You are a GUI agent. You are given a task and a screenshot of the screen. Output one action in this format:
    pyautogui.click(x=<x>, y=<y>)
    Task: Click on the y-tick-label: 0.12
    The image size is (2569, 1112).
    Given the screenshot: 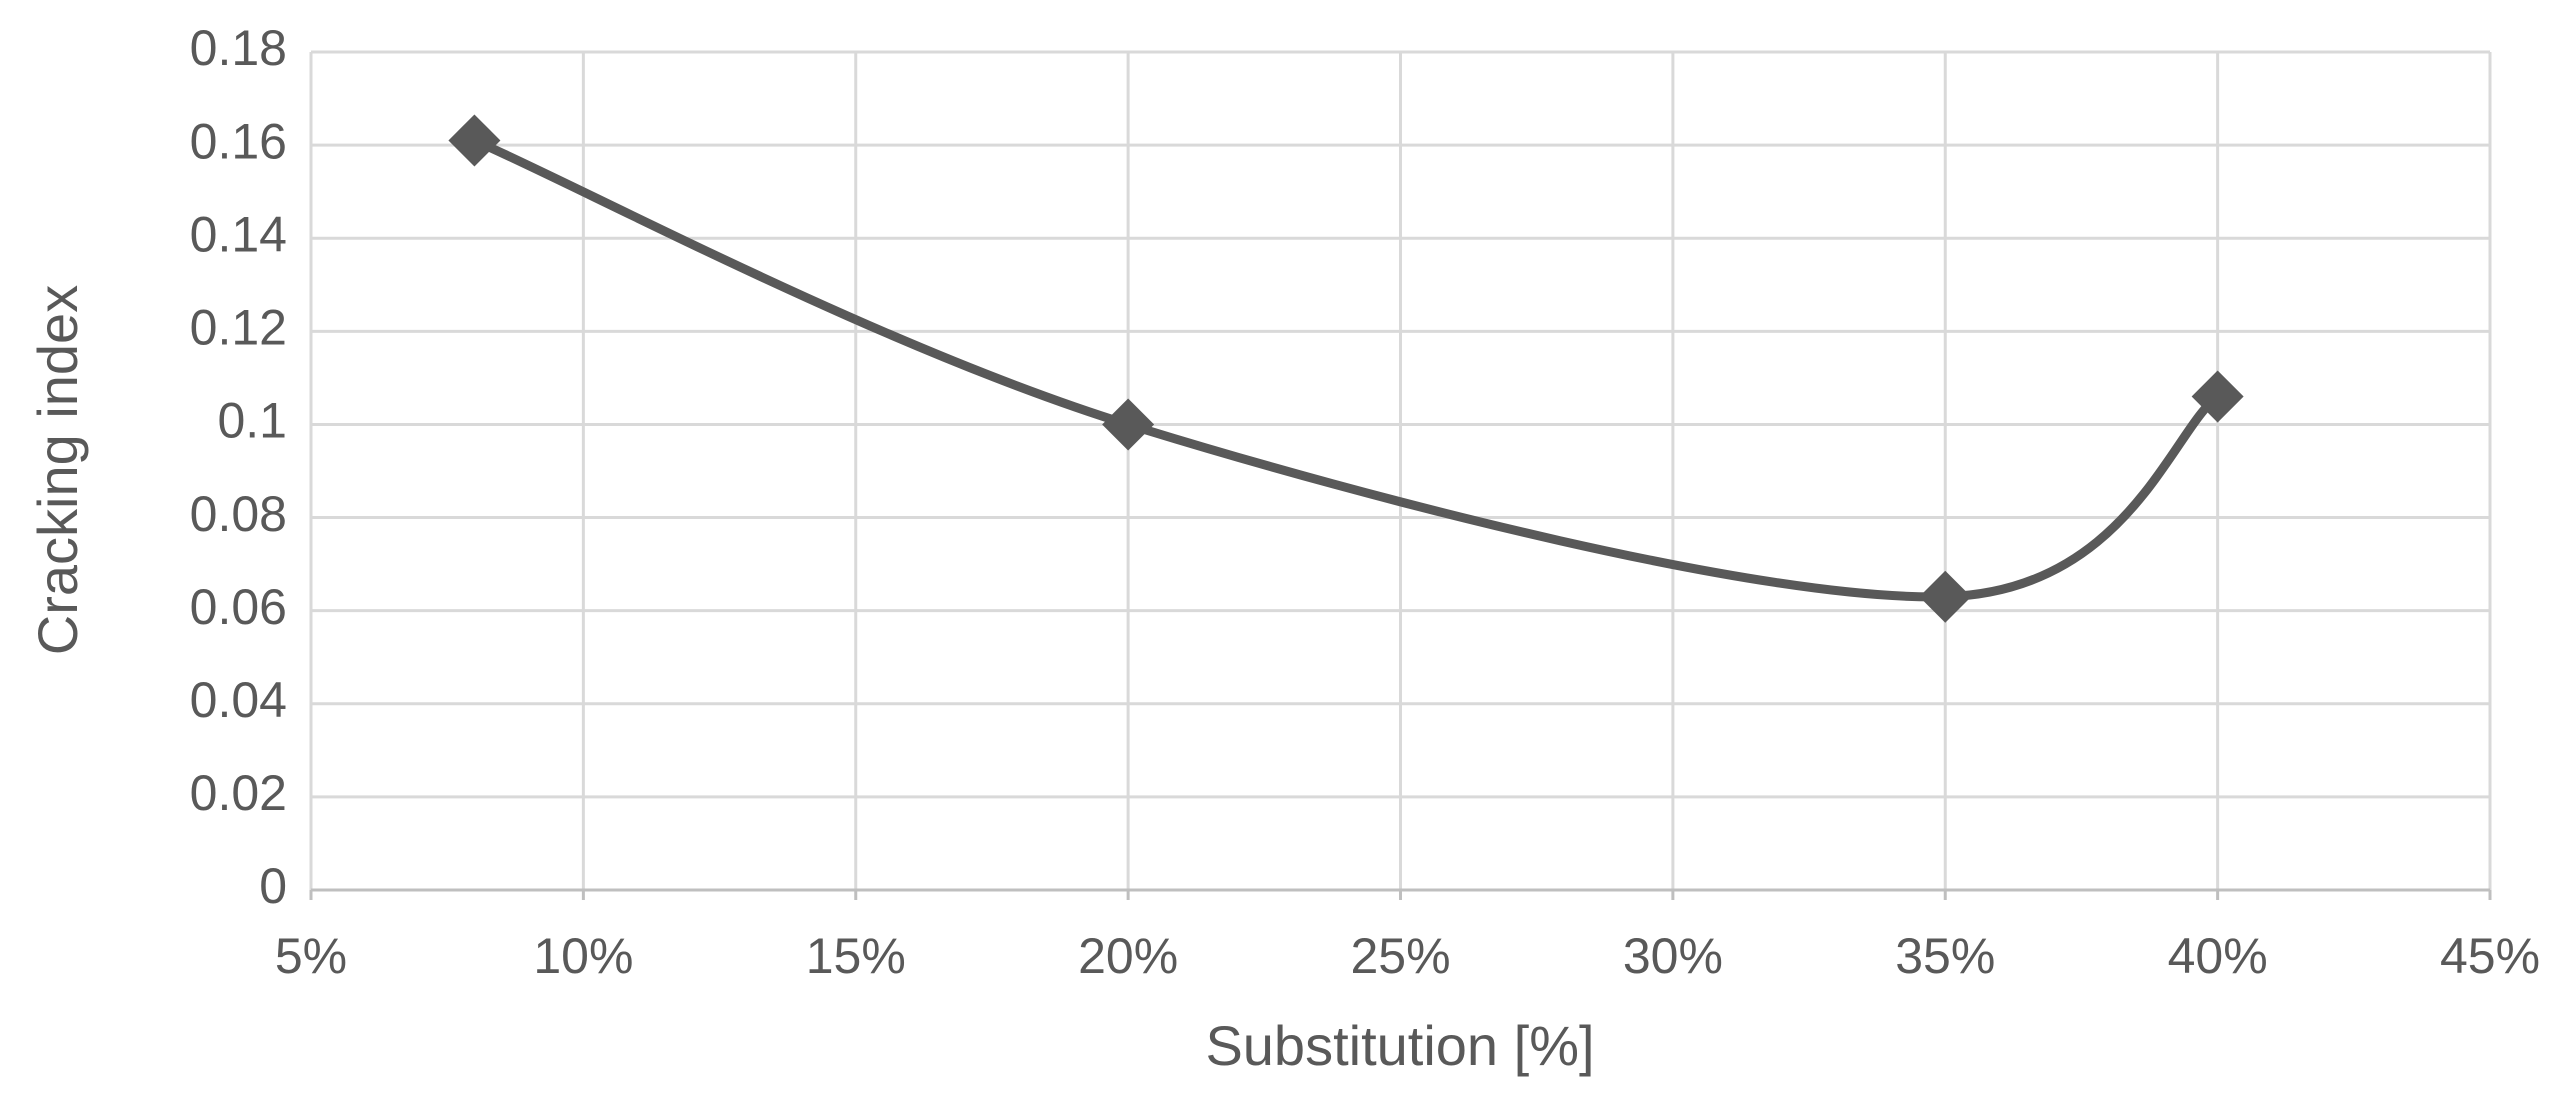 What is the action you would take?
    pyautogui.click(x=238, y=328)
    